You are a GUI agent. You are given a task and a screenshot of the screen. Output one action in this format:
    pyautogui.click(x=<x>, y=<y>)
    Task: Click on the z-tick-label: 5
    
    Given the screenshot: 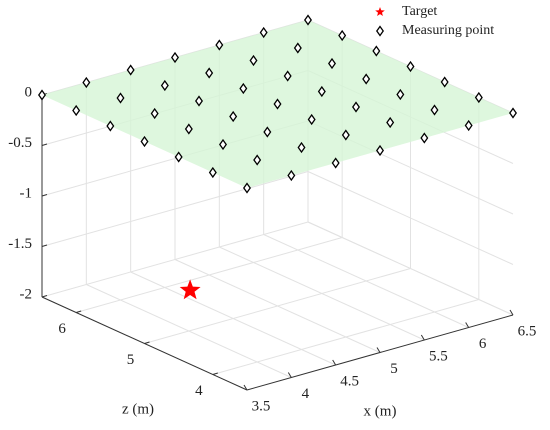 What is the action you would take?
    pyautogui.click(x=131, y=360)
    